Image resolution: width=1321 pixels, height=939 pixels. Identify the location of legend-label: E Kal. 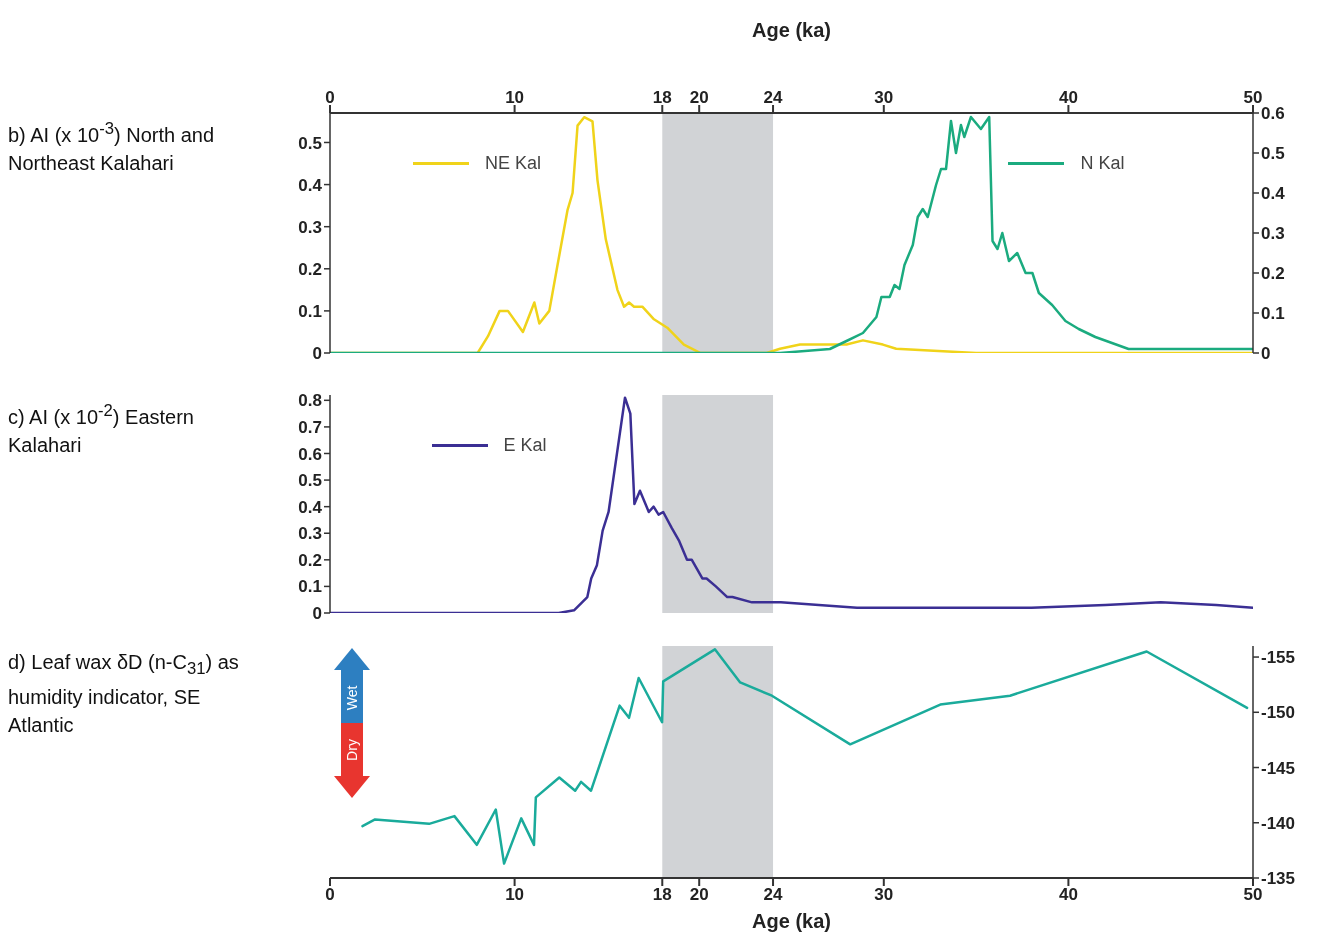
(525, 445).